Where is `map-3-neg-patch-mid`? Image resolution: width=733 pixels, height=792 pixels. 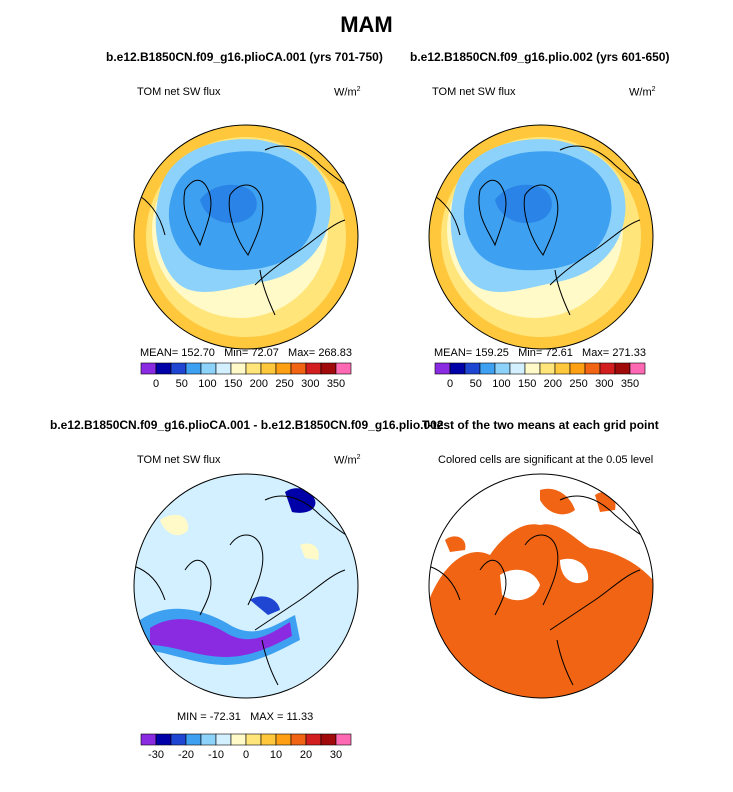
map-3-neg-patch-mid is located at coordinates (265, 605).